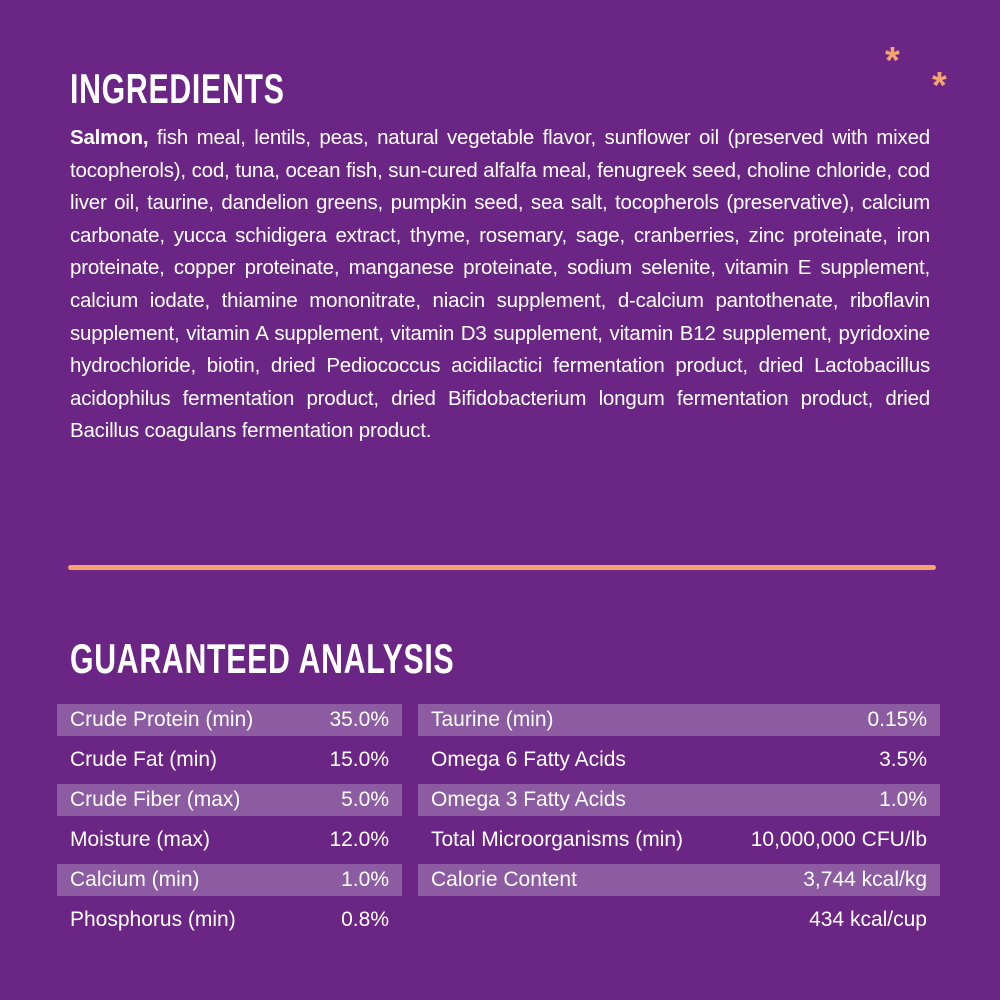 The width and height of the screenshot is (1000, 1000). Describe the element at coordinates (109, 137) in the screenshot. I see `lead-ingredient: Salmon,` at that location.